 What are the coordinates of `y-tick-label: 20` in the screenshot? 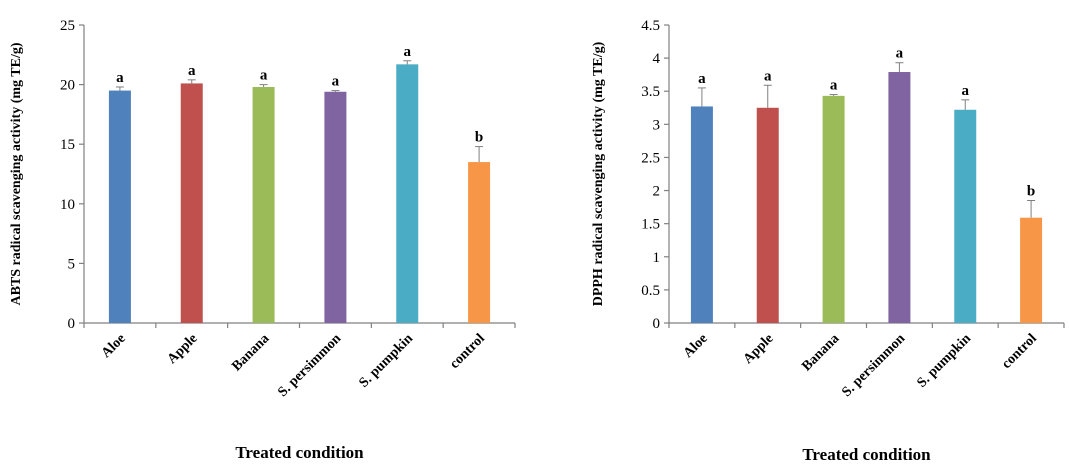 It's located at (67, 86).